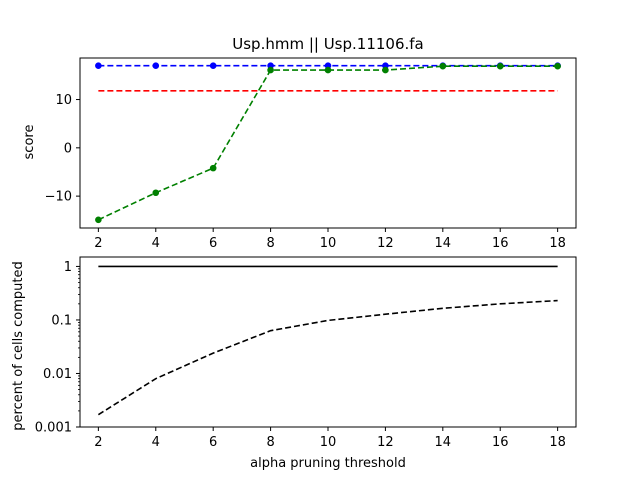 This screenshot has width=640, height=480. I want to click on top-y-tick-label: −10, so click(58, 197).